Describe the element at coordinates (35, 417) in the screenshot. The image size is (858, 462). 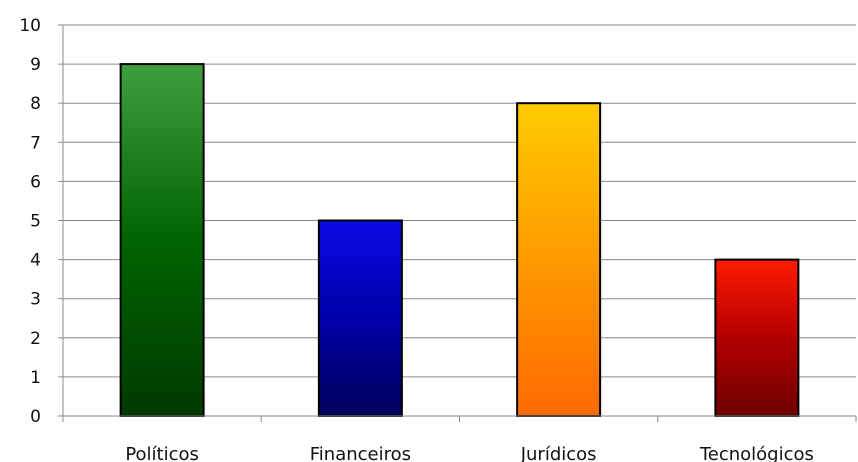
I see `y-tick-label: 0` at that location.